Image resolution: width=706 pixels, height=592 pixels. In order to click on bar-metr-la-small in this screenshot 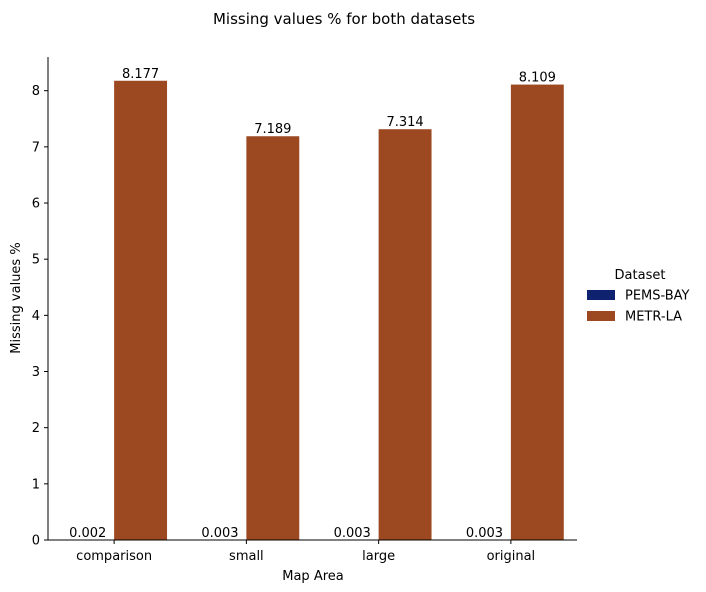, I will do `click(273, 338)`.